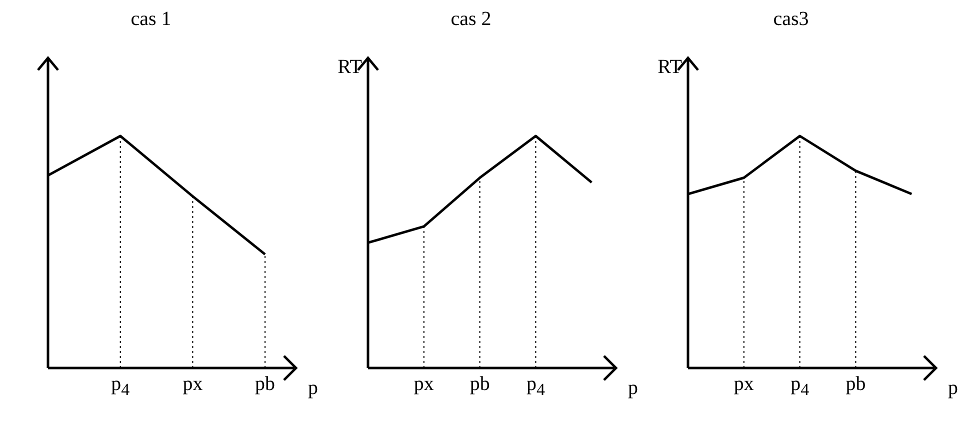  I want to click on chart-title: cas 1, so click(151, 20).